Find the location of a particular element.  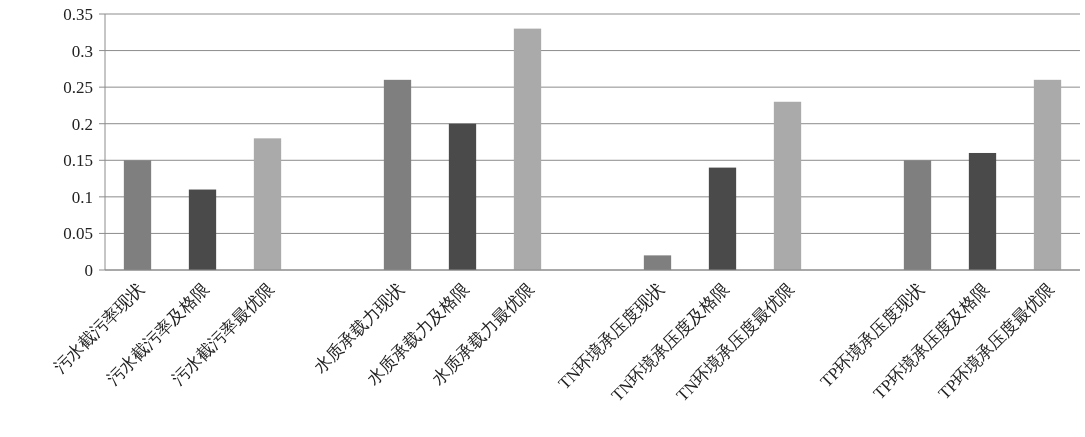

y-tick-label: 0 is located at coordinates (88, 270).